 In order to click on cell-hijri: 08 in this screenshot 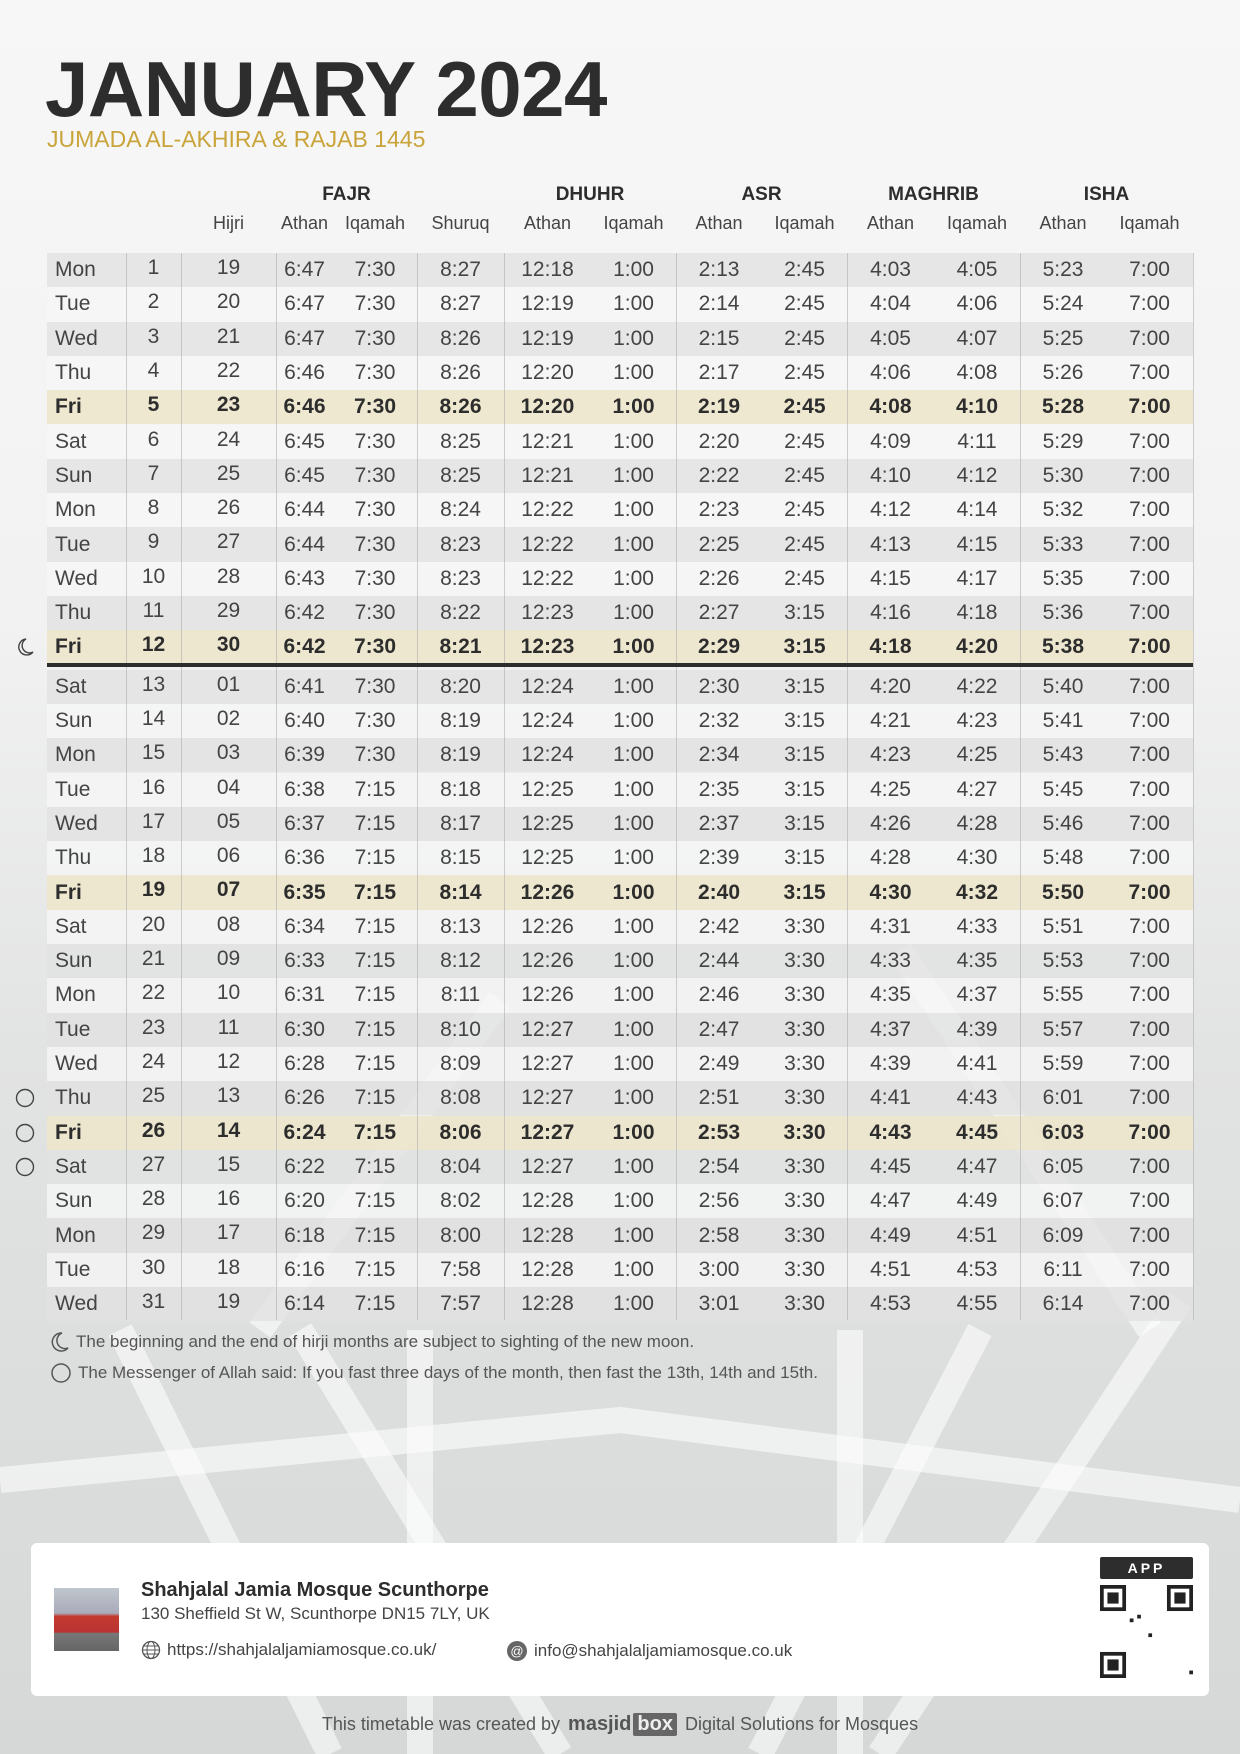, I will do `click(228, 924)`.